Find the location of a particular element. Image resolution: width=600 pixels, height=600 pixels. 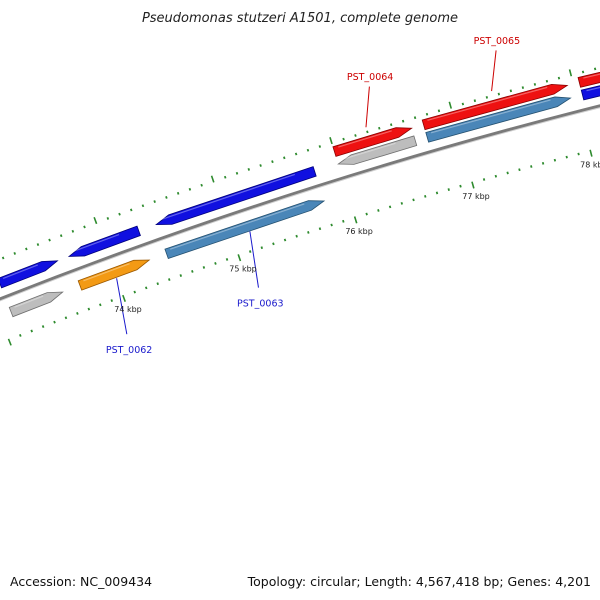

feature-gray is located at coordinates (36, 304).